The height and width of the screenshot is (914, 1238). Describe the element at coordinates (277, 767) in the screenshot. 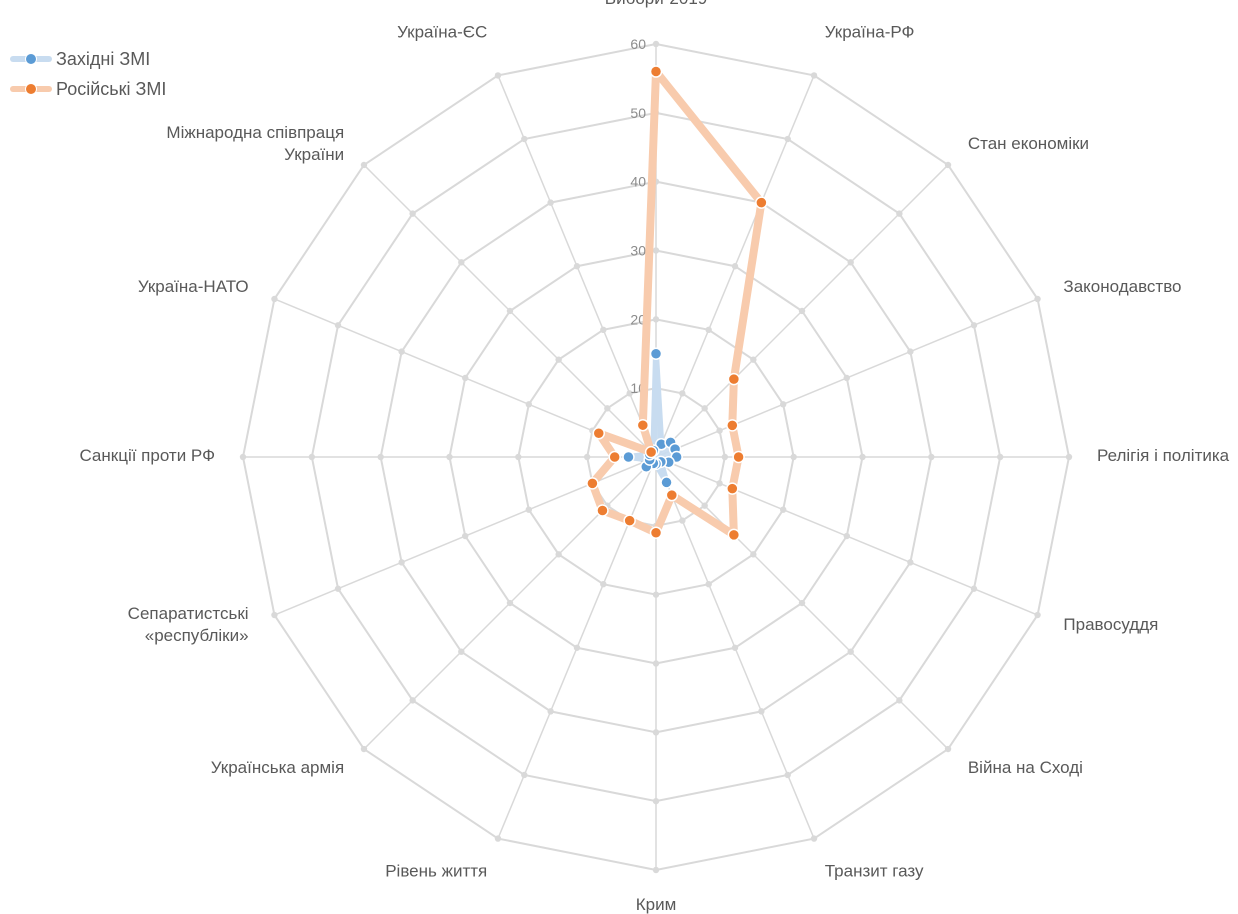

I see `category-label-line: Українська армія` at that location.